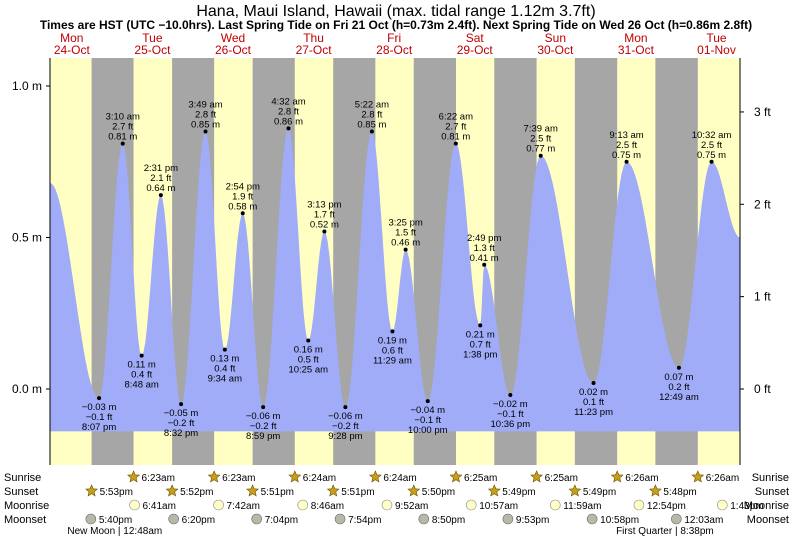  I want to click on extreme-label: 5:22 am, so click(372, 104).